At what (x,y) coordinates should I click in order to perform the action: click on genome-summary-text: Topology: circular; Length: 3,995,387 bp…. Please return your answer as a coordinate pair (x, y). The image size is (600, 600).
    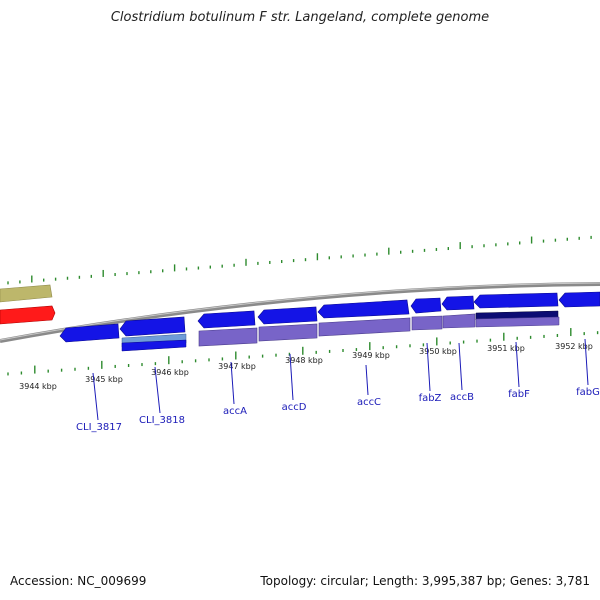
    Looking at the image, I should click on (425, 581).